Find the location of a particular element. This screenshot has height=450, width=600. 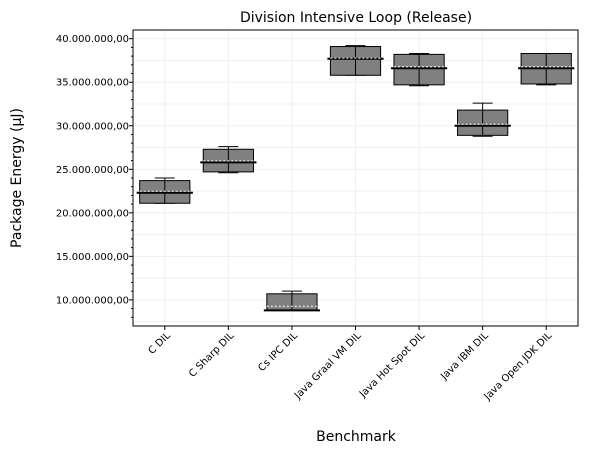

box-c-sharp-dil is located at coordinates (228, 160).